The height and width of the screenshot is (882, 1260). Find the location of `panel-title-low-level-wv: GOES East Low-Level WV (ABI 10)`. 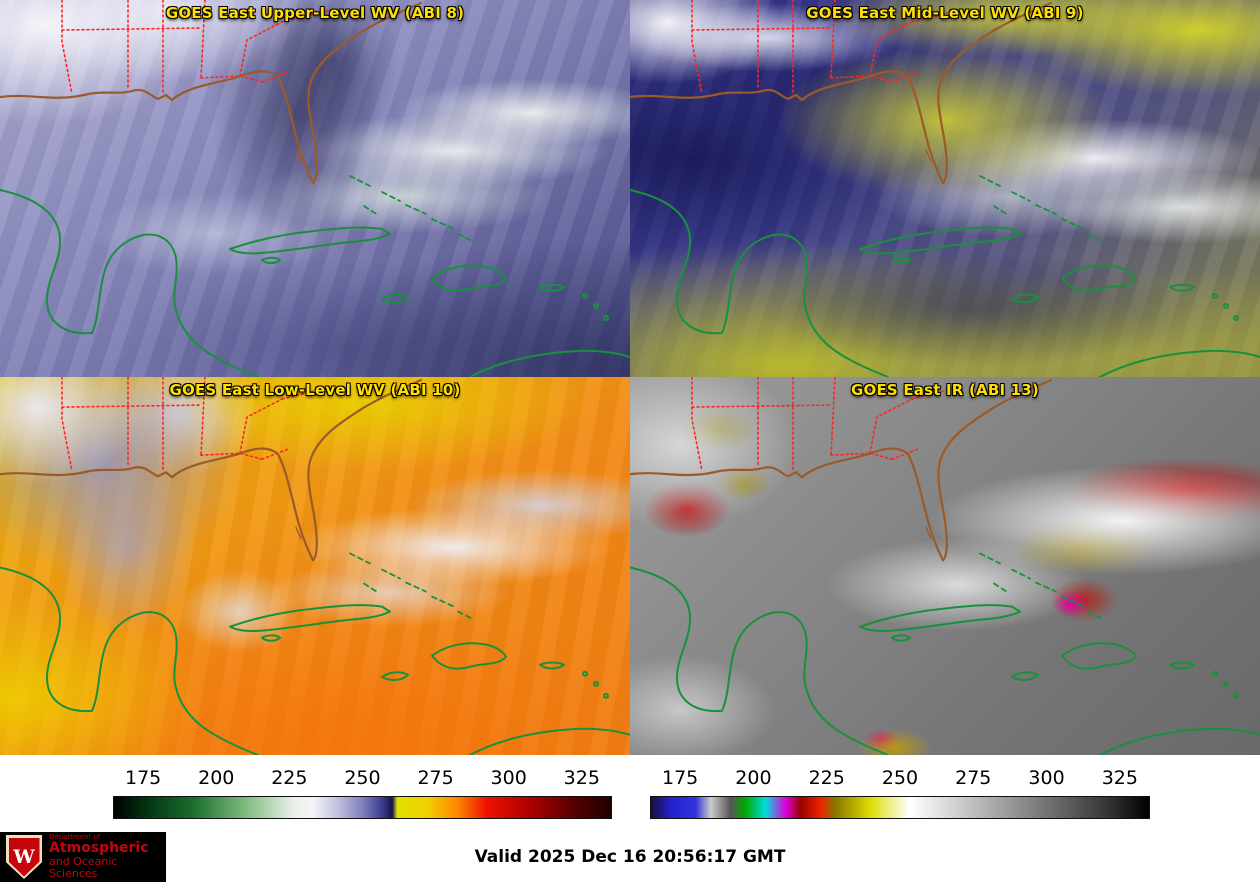

panel-title-low-level-wv: GOES East Low-Level WV (ABI 10) is located at coordinates (315, 390).